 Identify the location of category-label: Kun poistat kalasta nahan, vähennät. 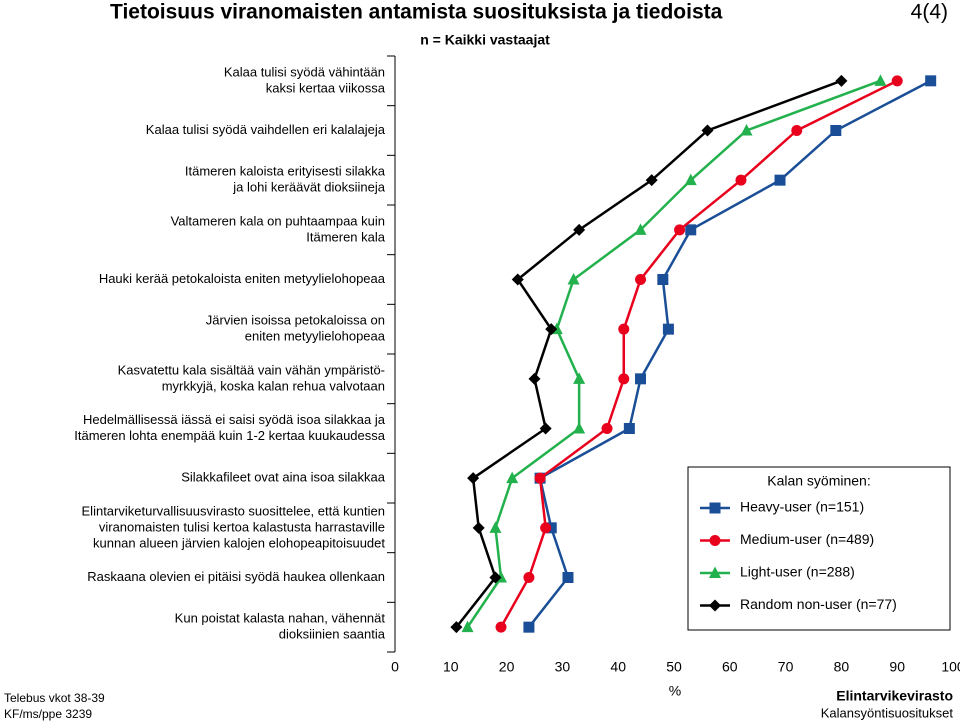
(280, 618).